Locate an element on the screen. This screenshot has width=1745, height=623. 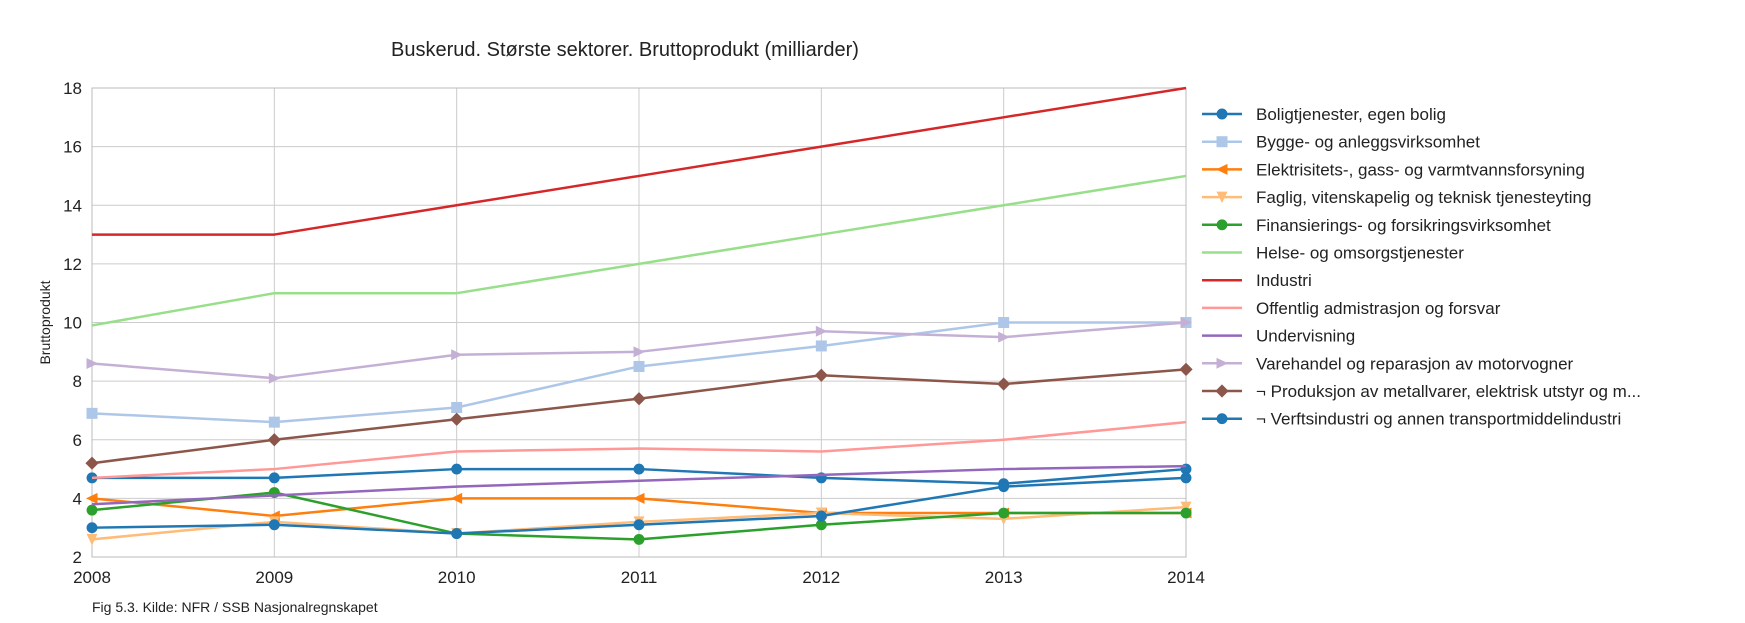
y-tick-label: 14 is located at coordinates (72, 205).